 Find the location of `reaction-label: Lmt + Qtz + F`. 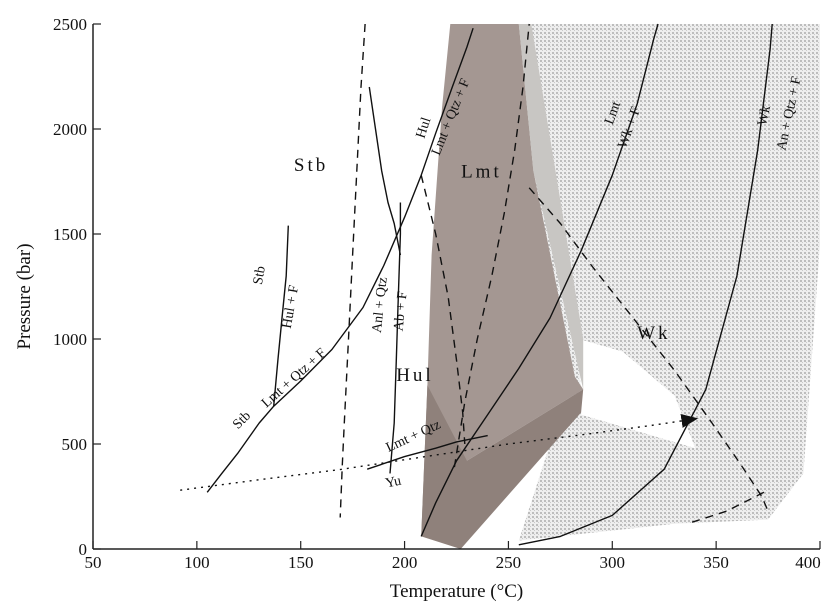

reaction-label: Lmt + Qtz + F is located at coordinates (294, 379).